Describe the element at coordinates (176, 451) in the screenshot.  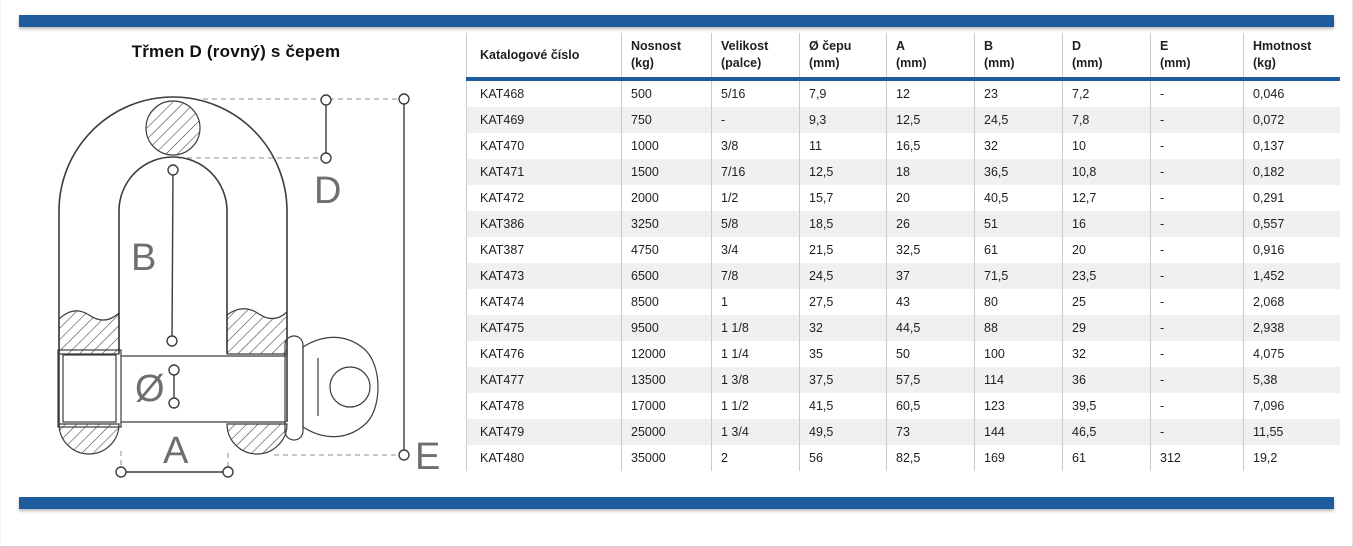
I see `dimension-label-a: A` at that location.